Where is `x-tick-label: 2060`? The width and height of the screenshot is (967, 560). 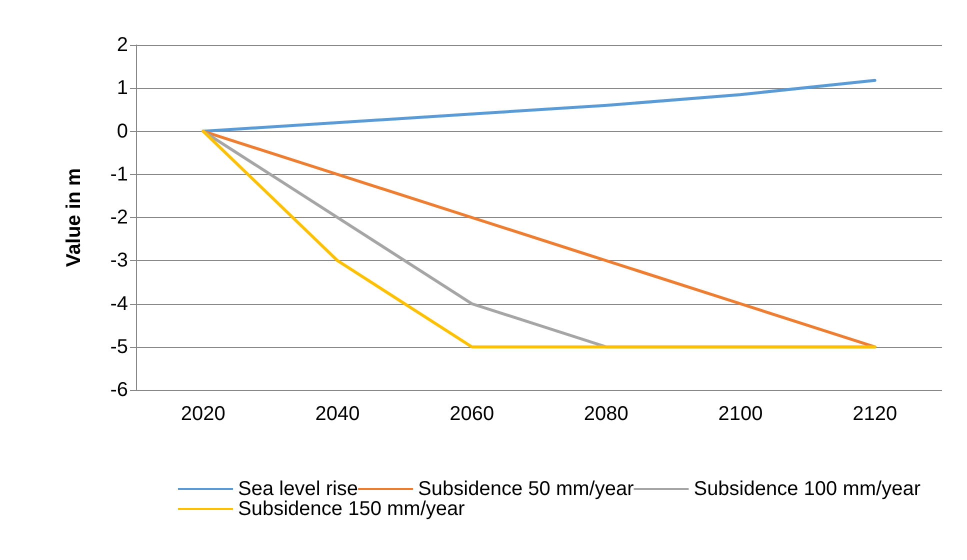
x-tick-label: 2060 is located at coordinates (472, 414).